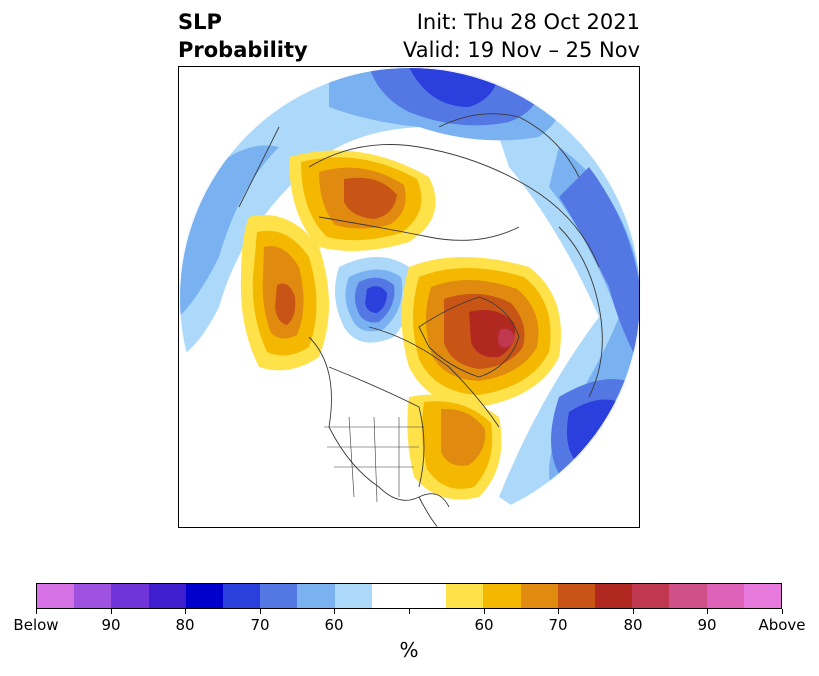  What do you see at coordinates (409, 650) in the screenshot?
I see `colorbar-unit: %` at bounding box center [409, 650].